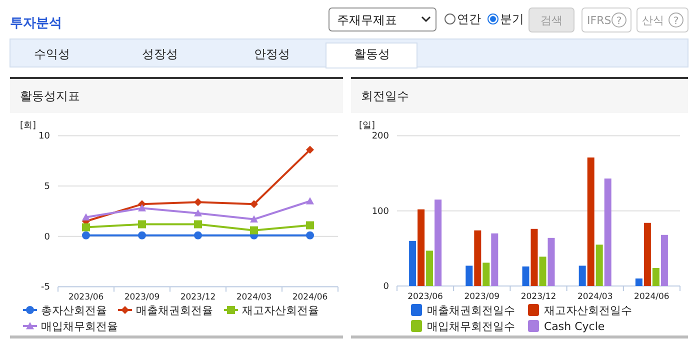  I want to click on text: 연간, so click(469, 19).